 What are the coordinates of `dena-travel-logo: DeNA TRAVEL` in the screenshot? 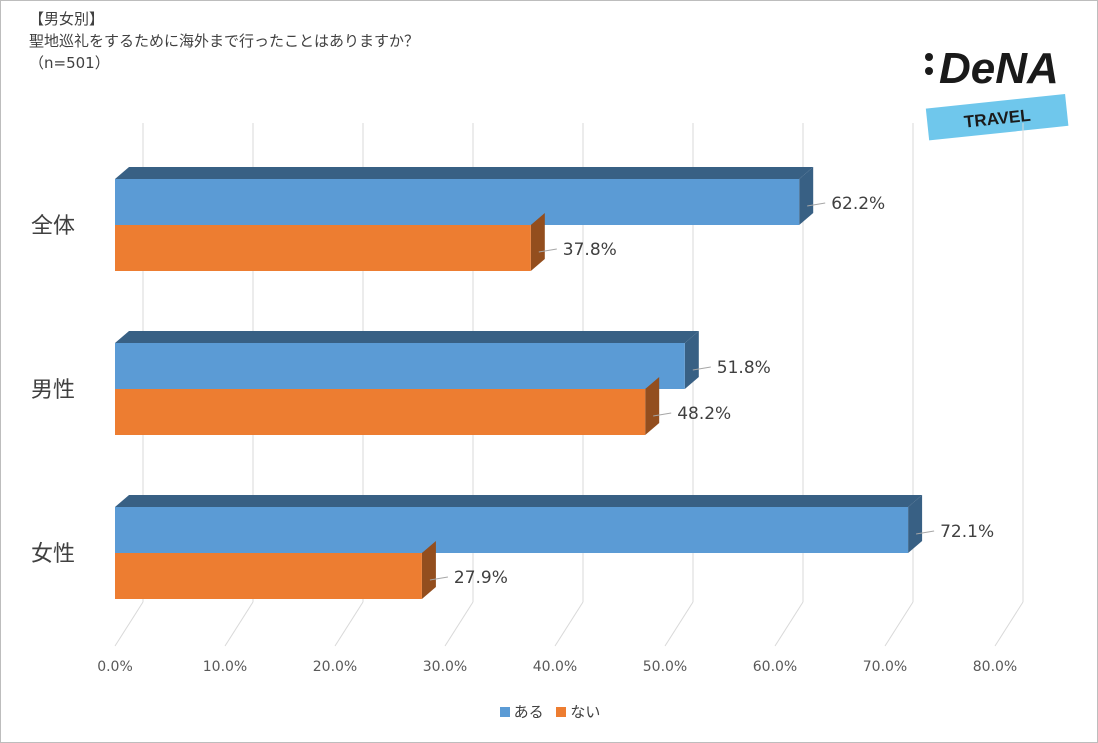 It's located at (997, 92).